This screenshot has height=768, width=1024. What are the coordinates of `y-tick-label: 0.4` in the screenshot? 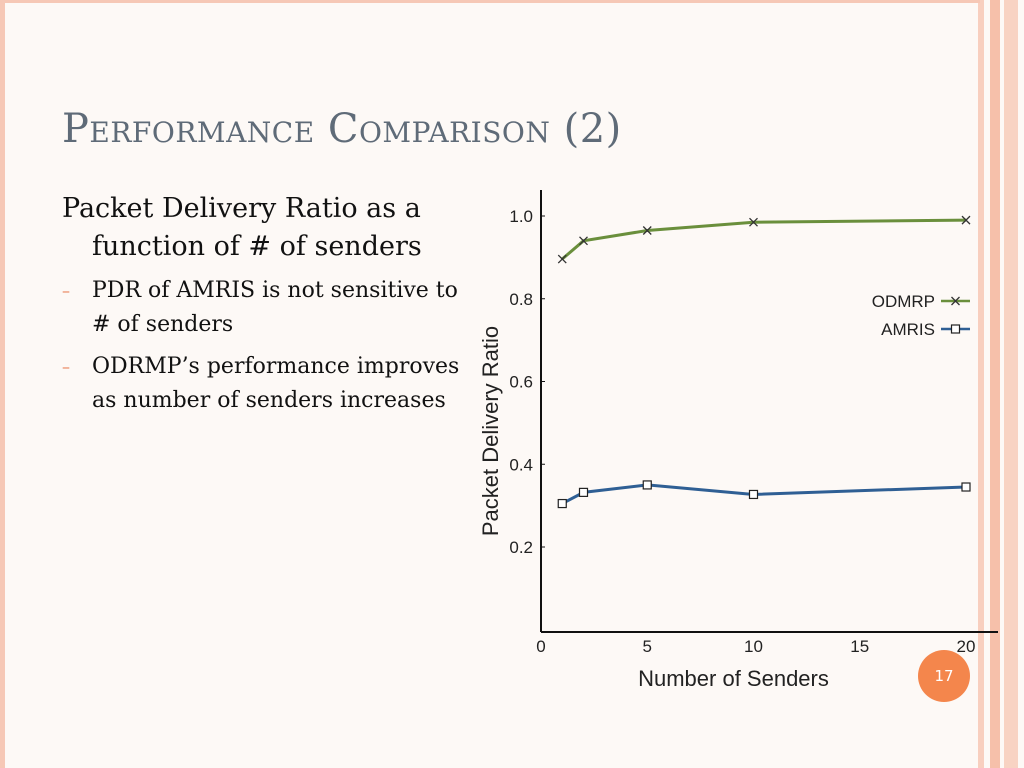 It's located at (521, 464).